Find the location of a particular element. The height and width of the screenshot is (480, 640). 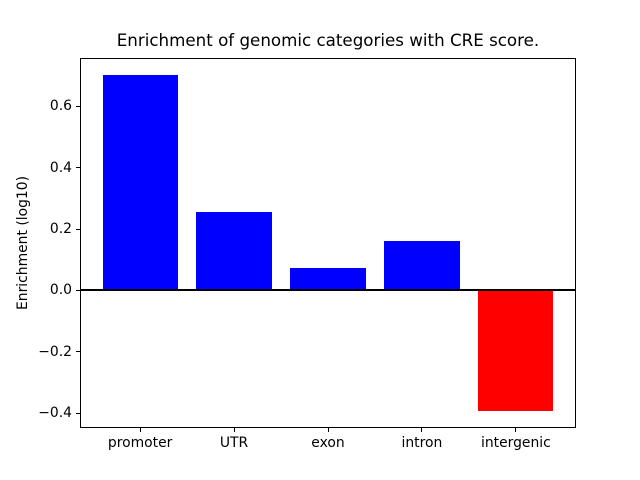

bar-utr is located at coordinates (234, 251).